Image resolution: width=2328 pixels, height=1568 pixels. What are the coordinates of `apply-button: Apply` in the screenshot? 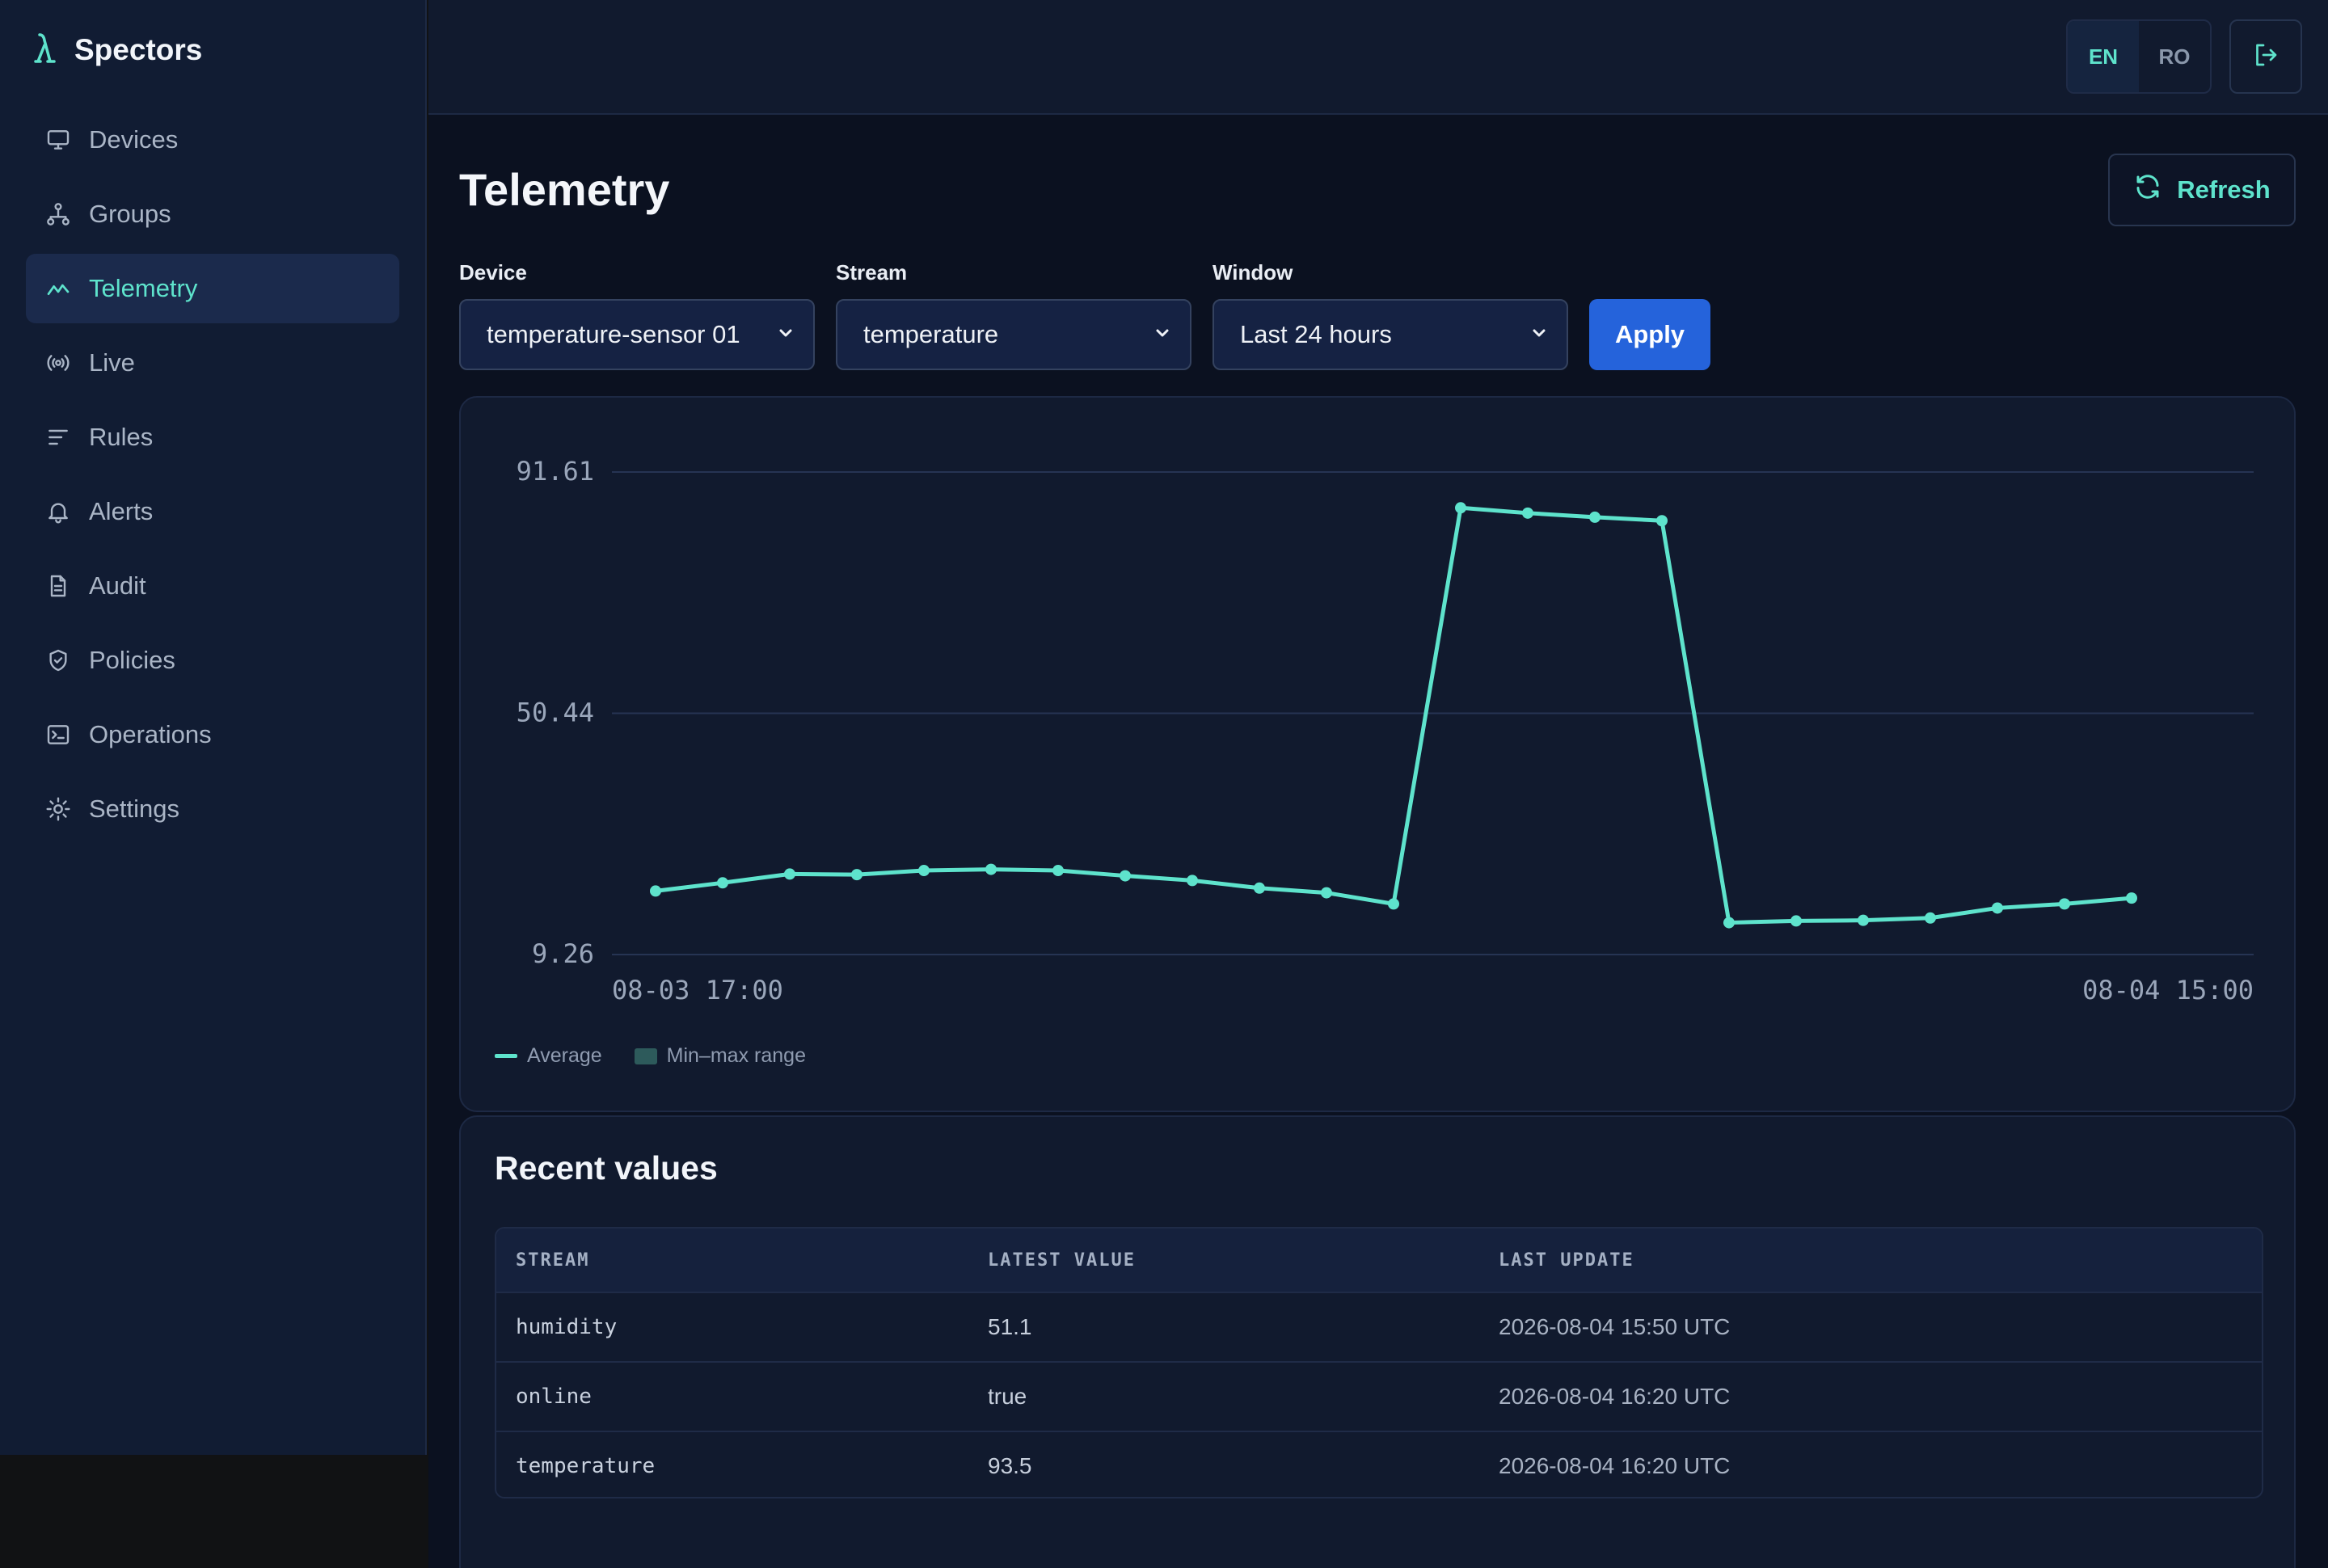 It's located at (1649, 334).